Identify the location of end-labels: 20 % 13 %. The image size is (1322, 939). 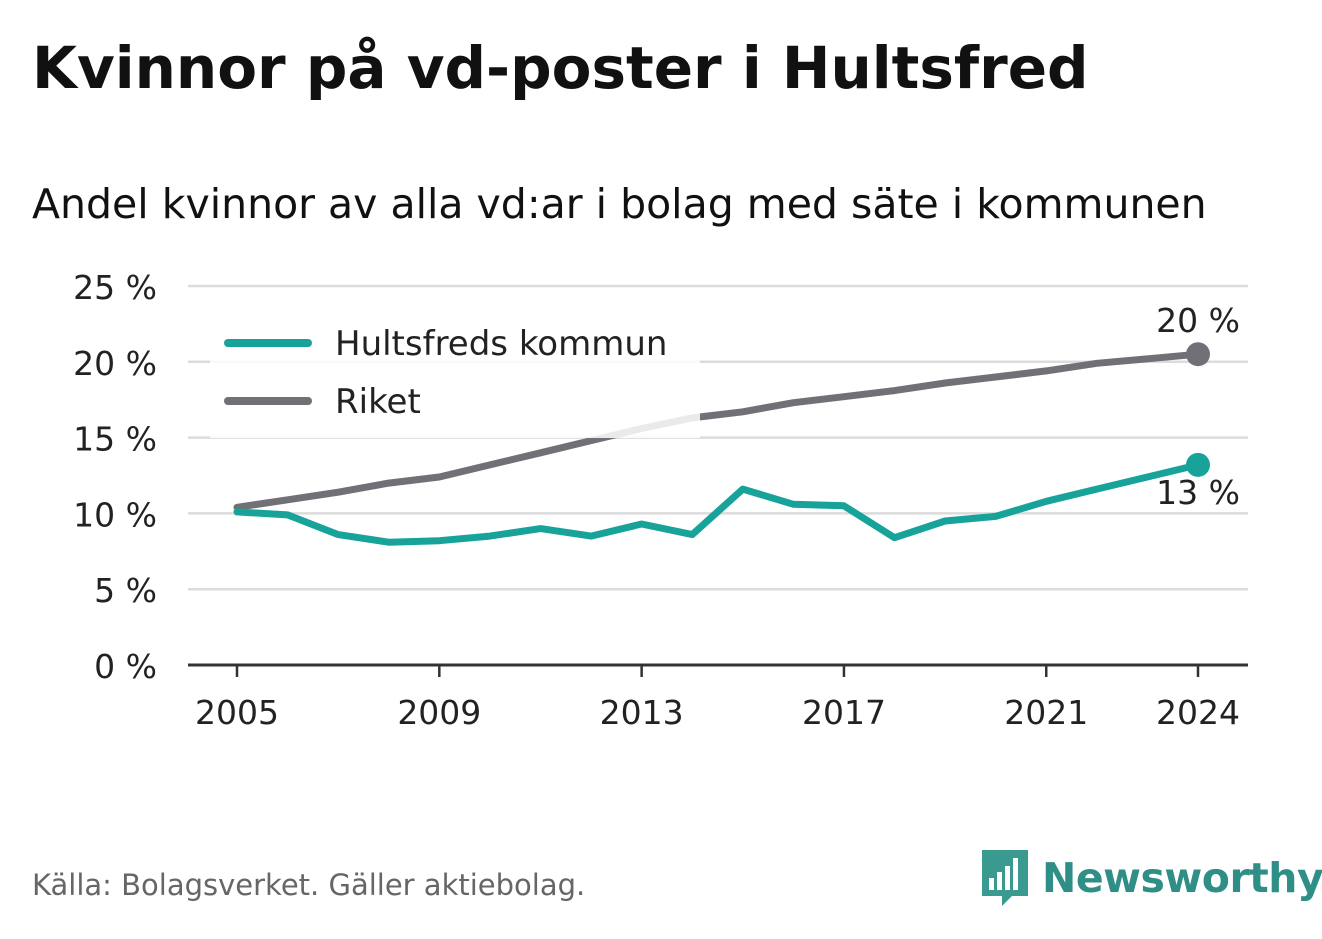
(1198, 408).